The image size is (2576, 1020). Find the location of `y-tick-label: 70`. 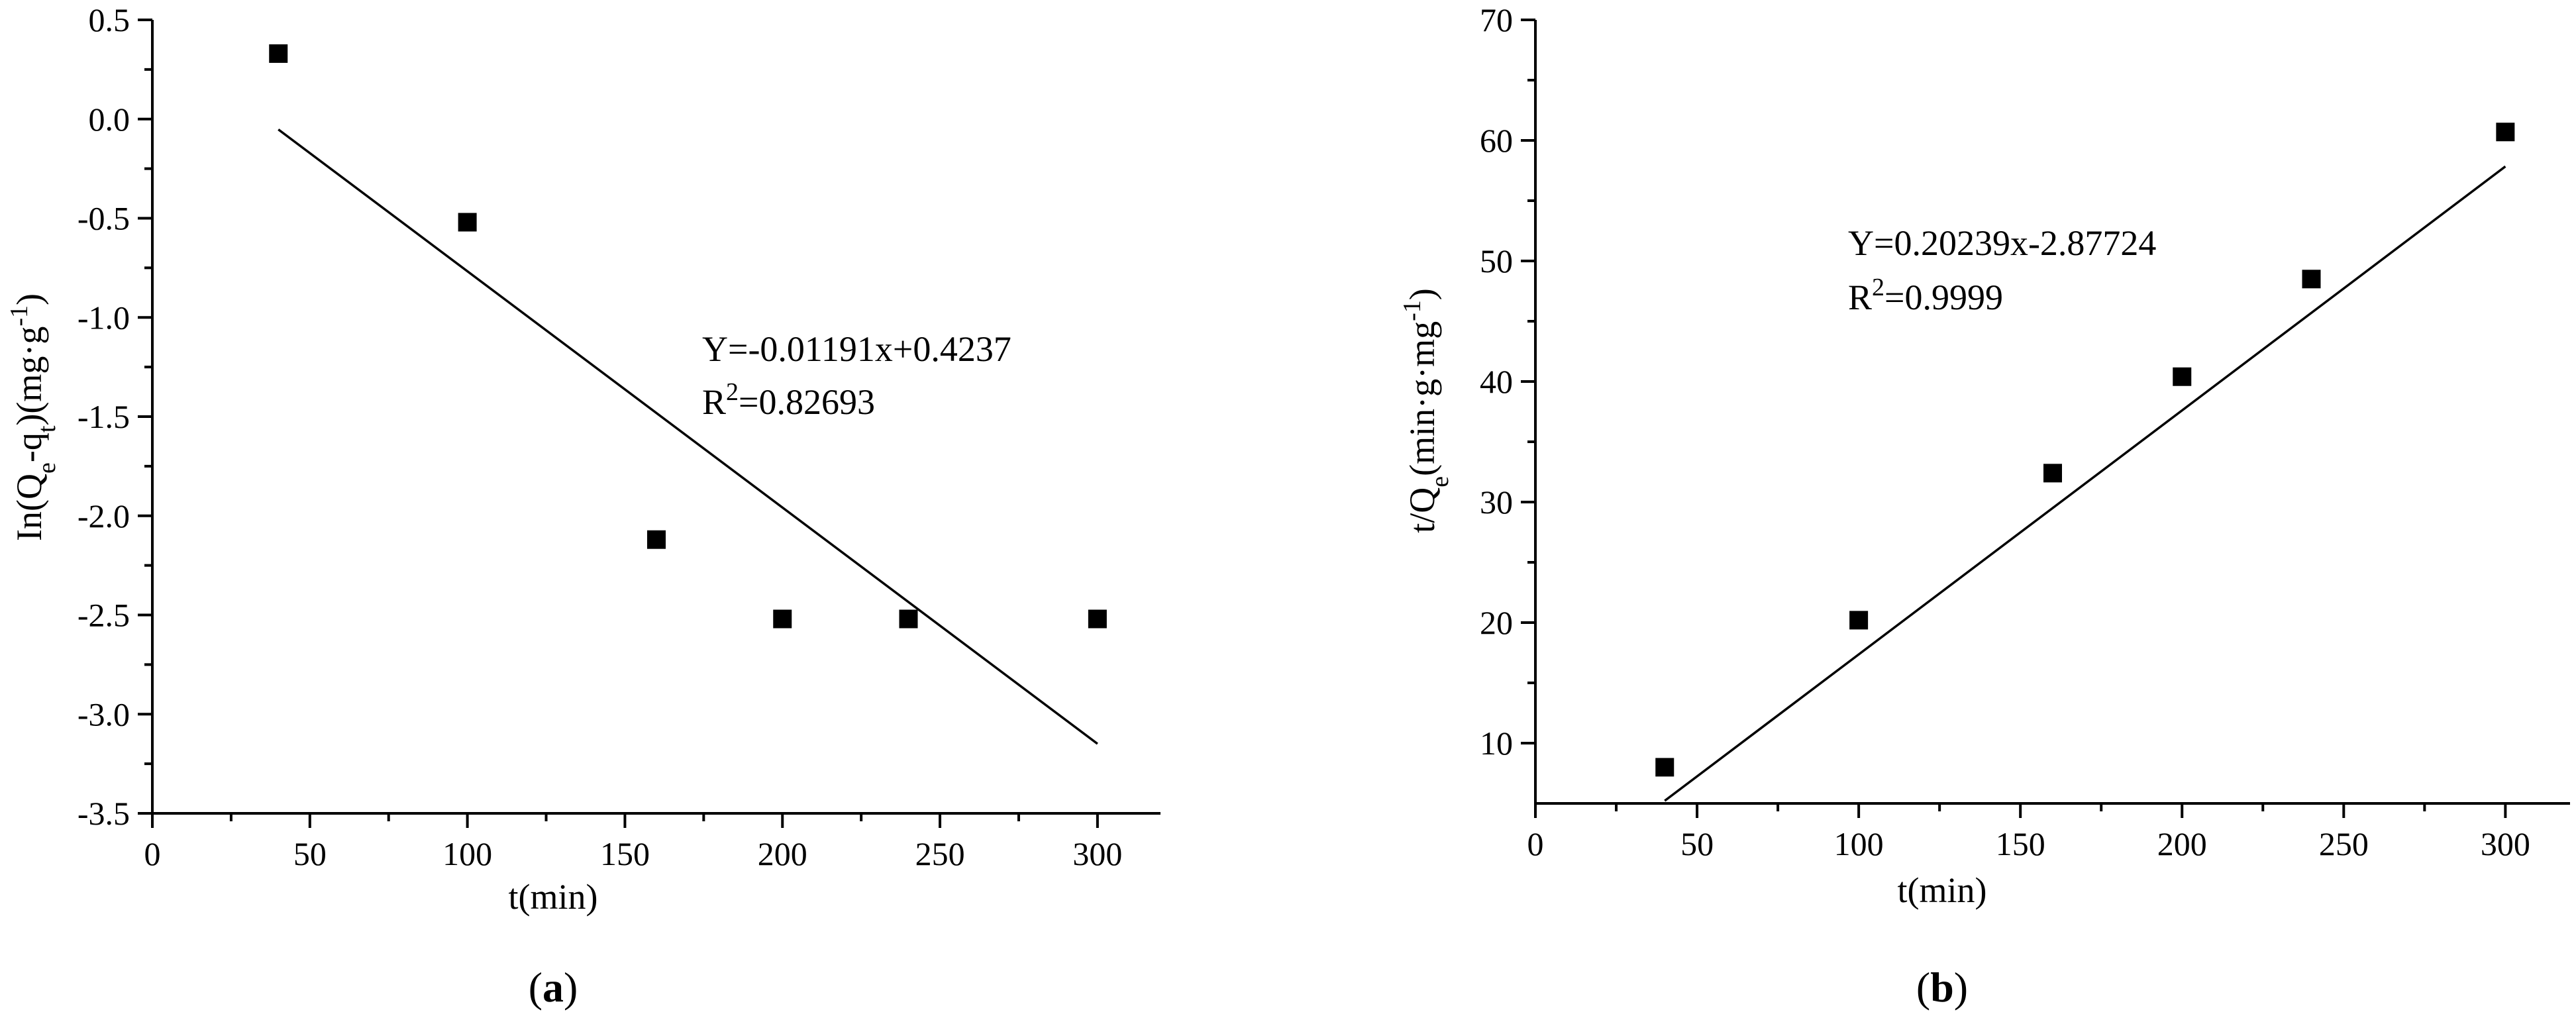

y-tick-label: 70 is located at coordinates (1496, 19).